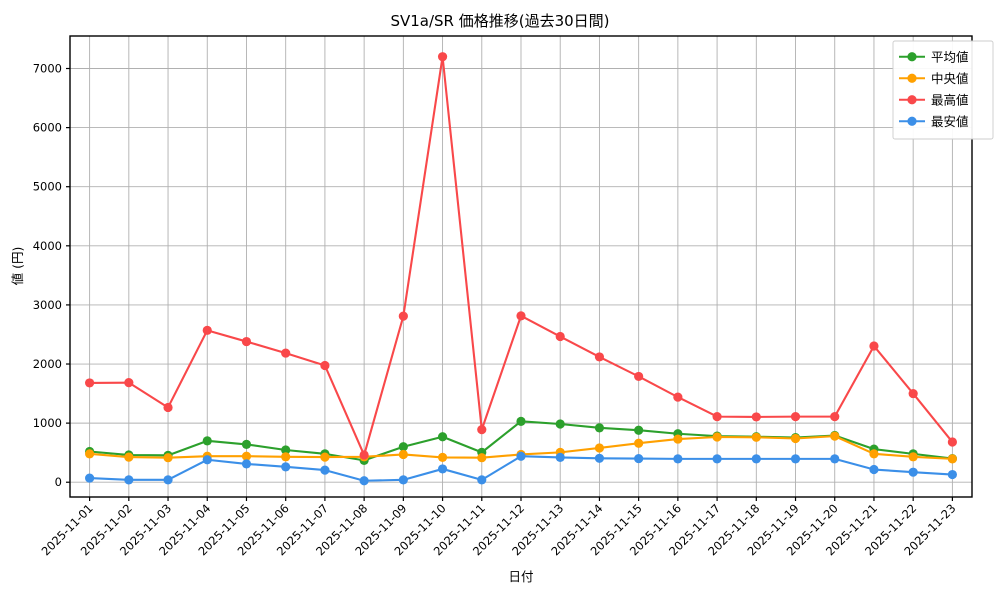 This screenshot has height=600, width=1000. What do you see at coordinates (58, 482) in the screenshot?
I see `y-tick-label: 0` at bounding box center [58, 482].